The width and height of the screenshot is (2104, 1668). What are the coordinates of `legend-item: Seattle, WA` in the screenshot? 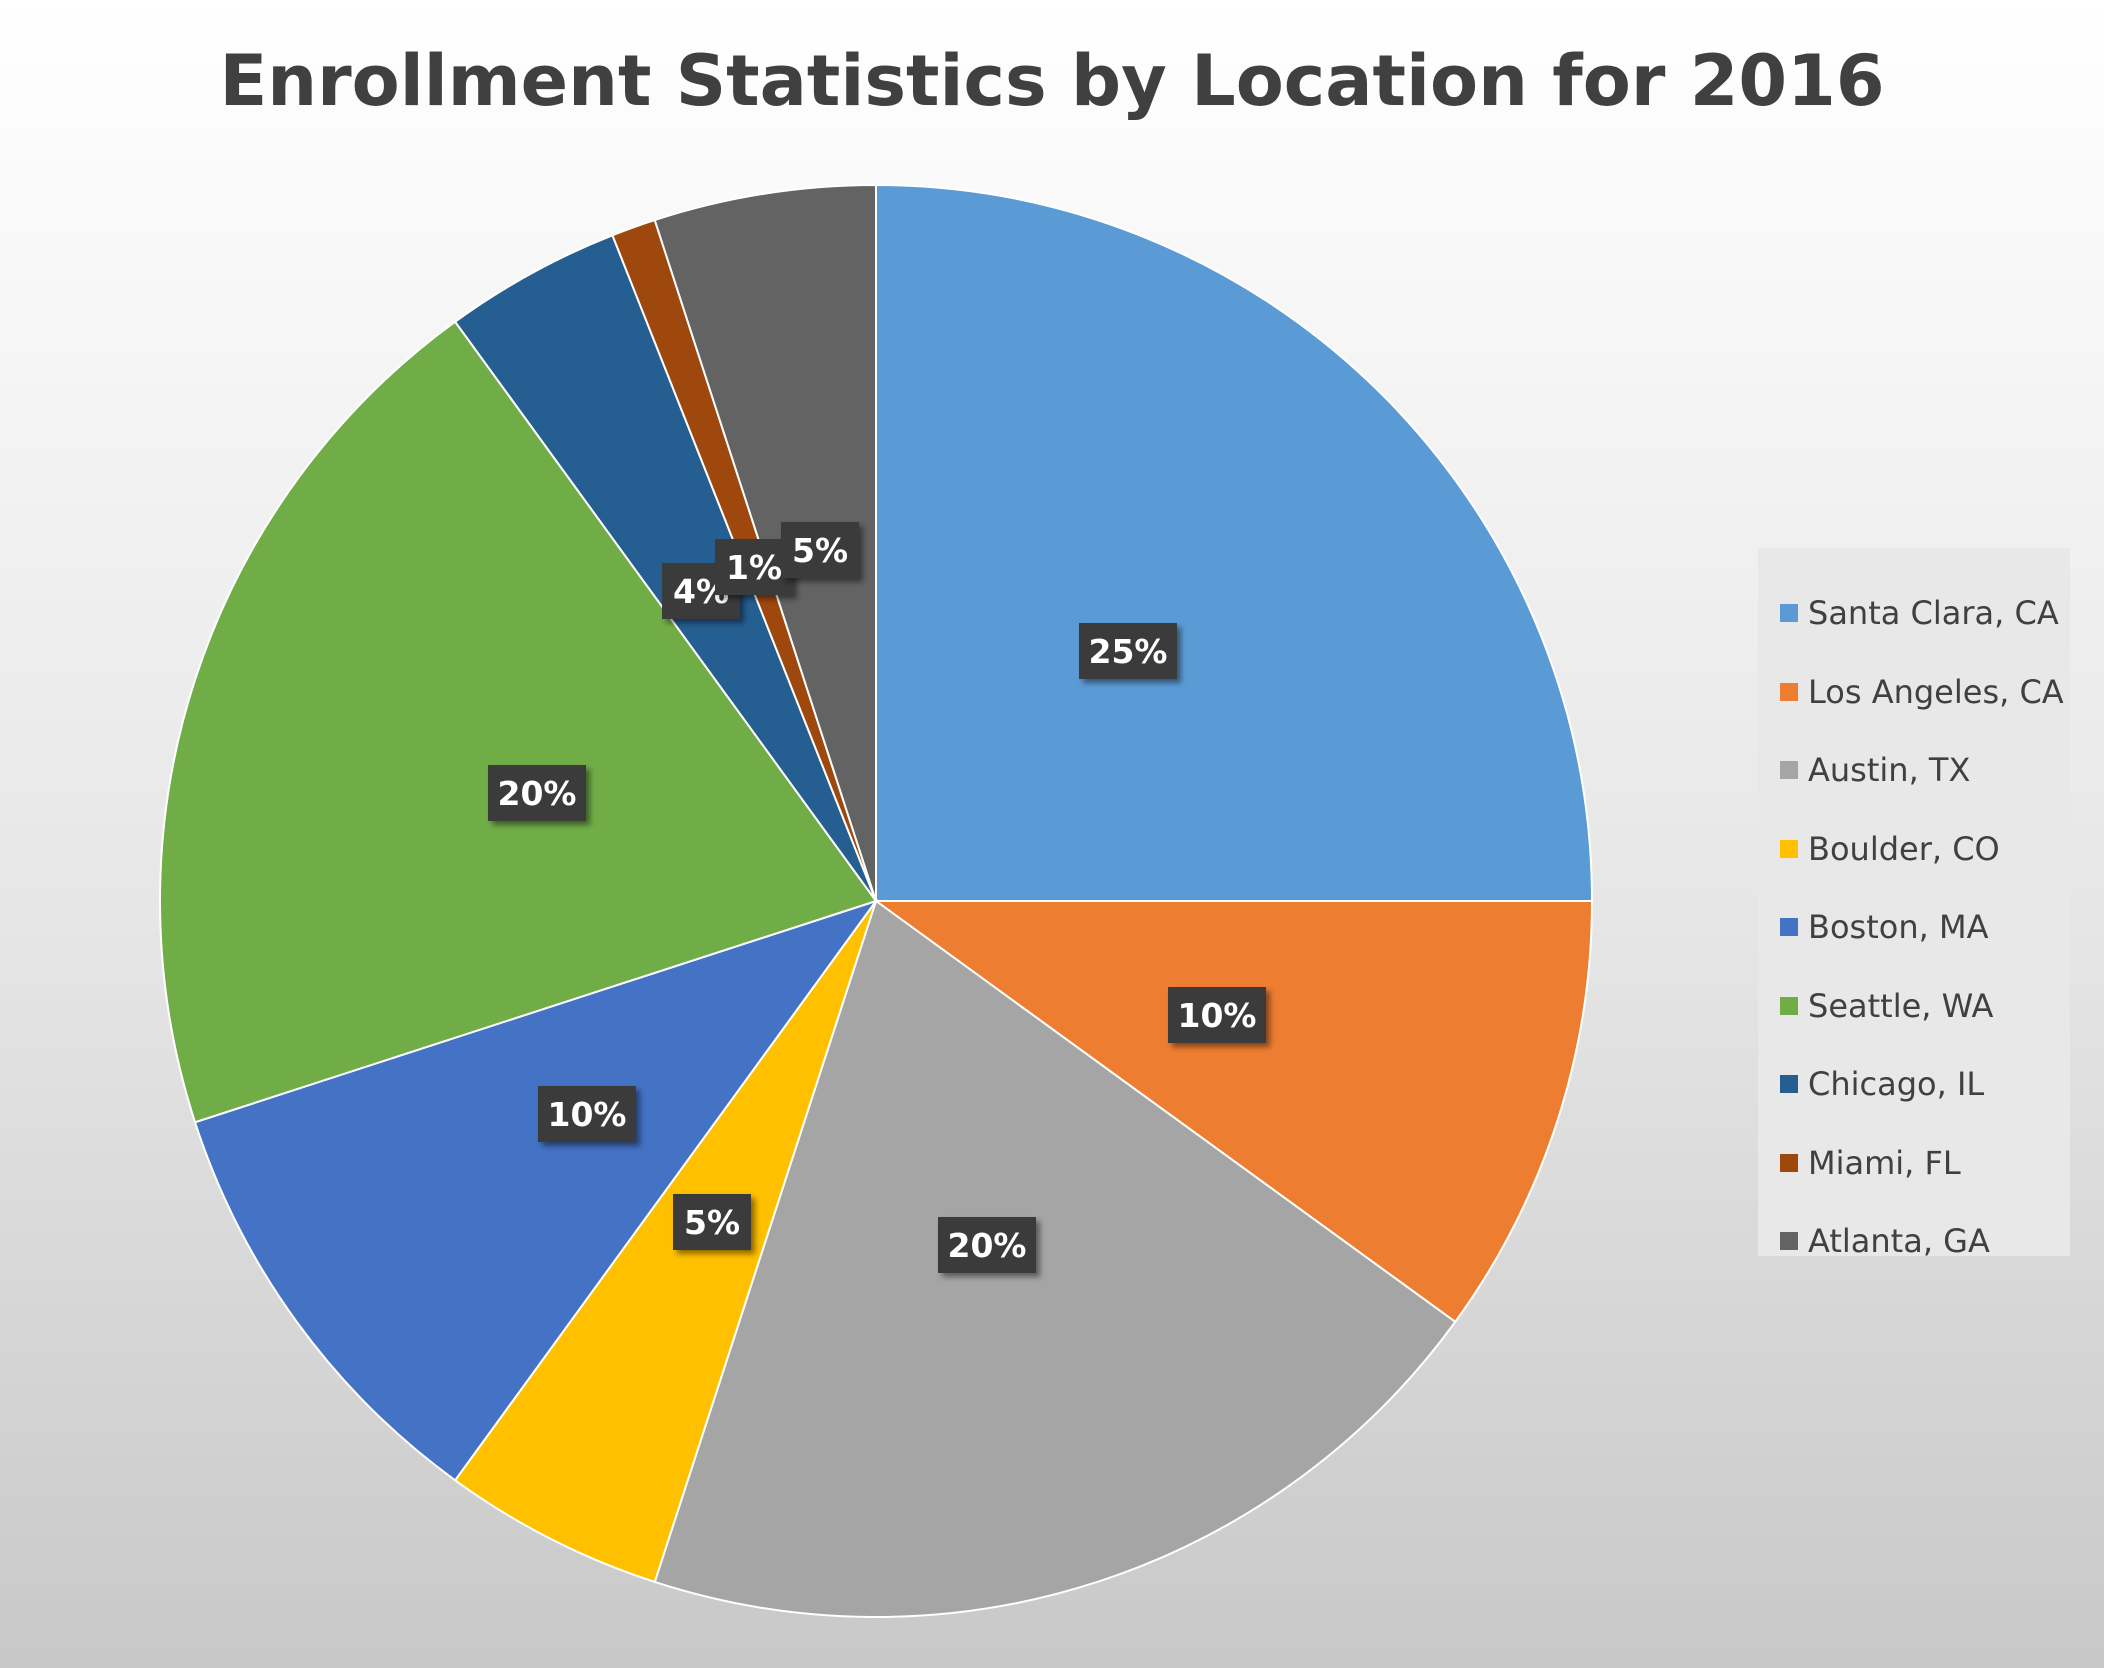 It's located at (1914, 1006).